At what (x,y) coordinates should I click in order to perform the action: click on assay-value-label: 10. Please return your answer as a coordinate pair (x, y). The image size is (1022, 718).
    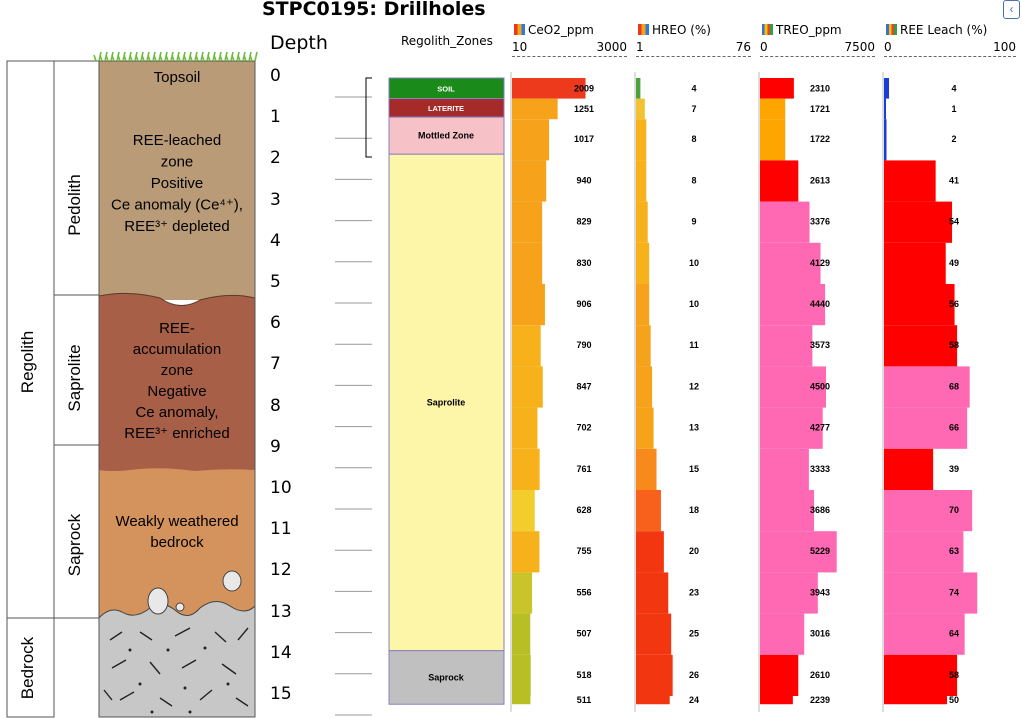
    Looking at the image, I should click on (694, 304).